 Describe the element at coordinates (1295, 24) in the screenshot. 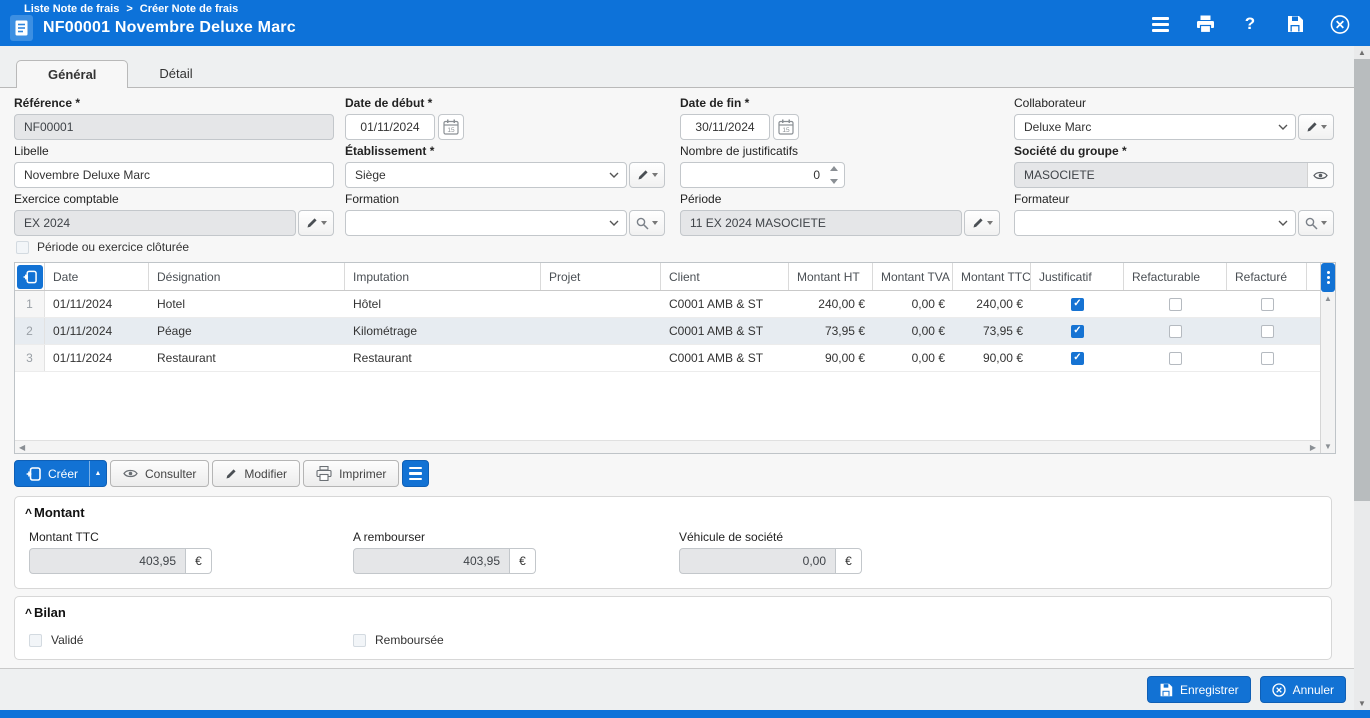

I see `save-icon` at that location.